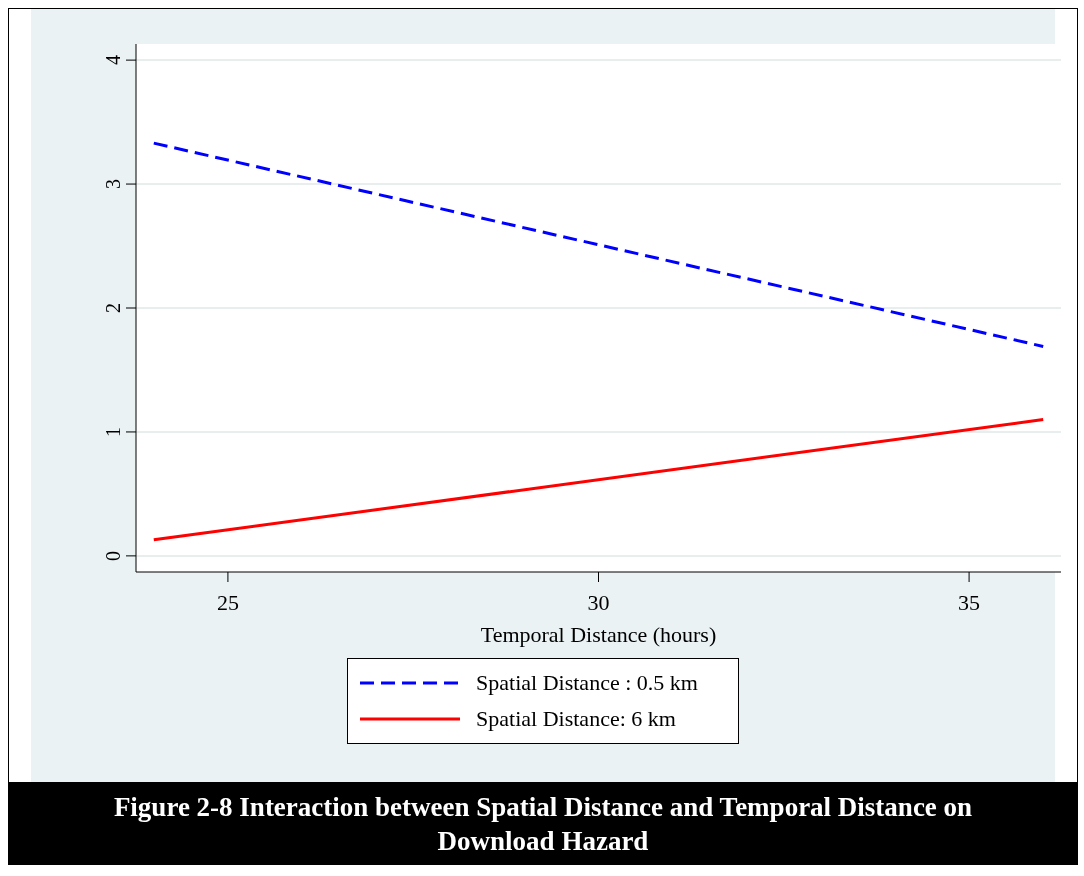  What do you see at coordinates (969, 602) in the screenshot?
I see `x-tick-label: 35` at bounding box center [969, 602].